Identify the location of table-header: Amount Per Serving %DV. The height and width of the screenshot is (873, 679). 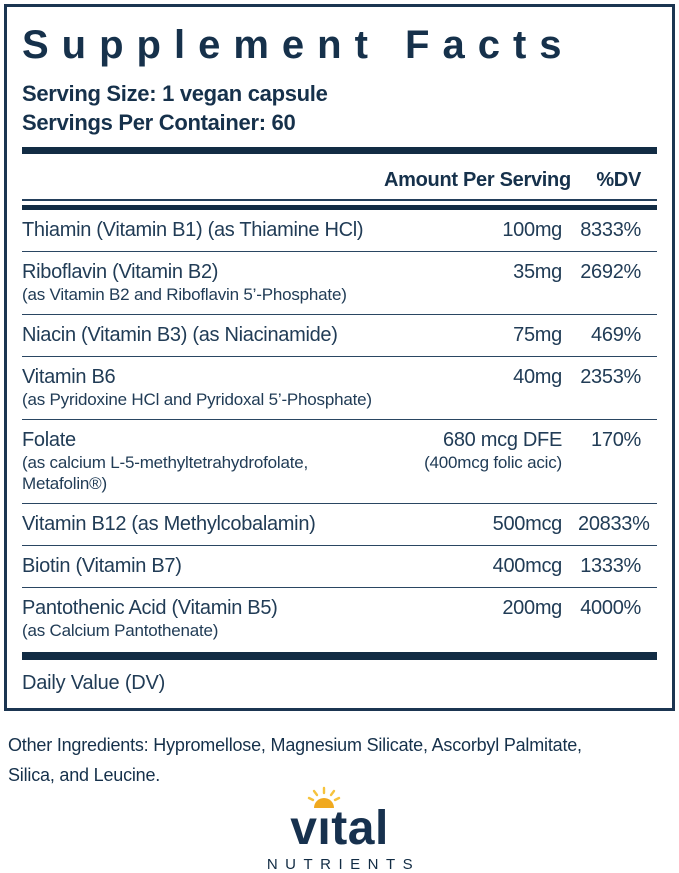
(339, 176).